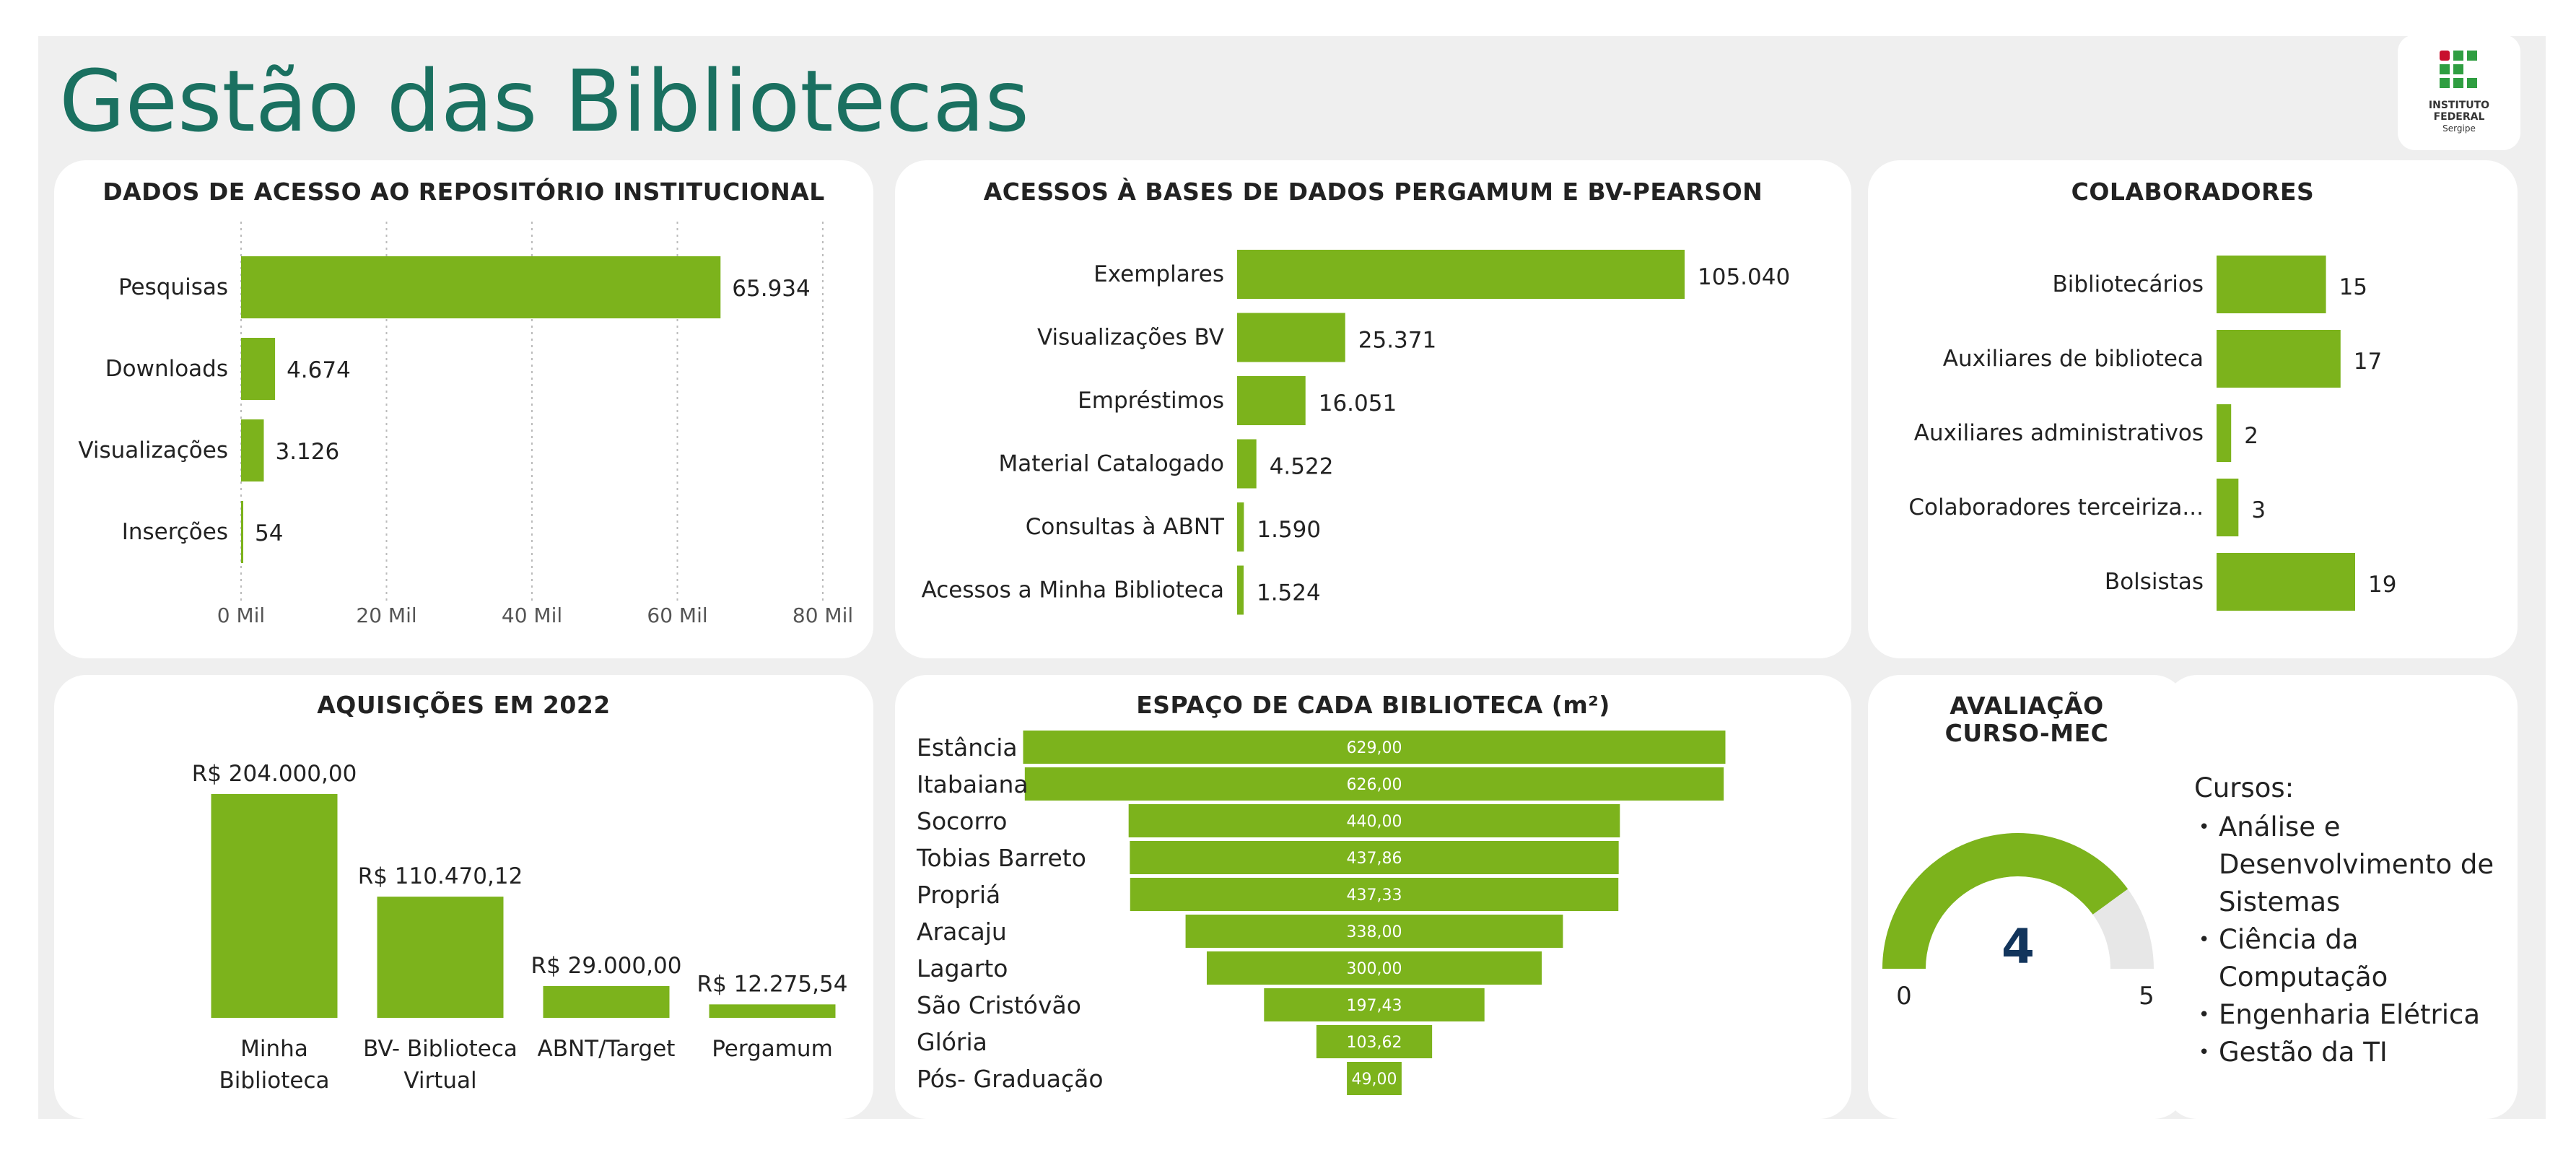 This screenshot has width=2576, height=1155. What do you see at coordinates (1358, 404) in the screenshot?
I see `data-label: 16.051` at bounding box center [1358, 404].